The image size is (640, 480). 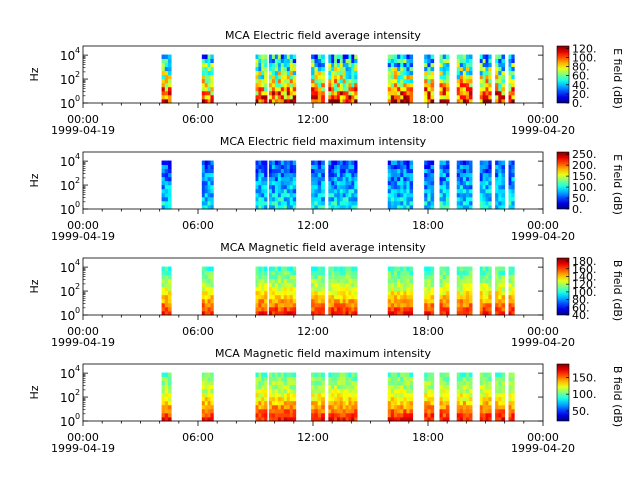 What do you see at coordinates (581, 198) in the screenshot?
I see `colorbar-tick-label: 50.` at bounding box center [581, 198].